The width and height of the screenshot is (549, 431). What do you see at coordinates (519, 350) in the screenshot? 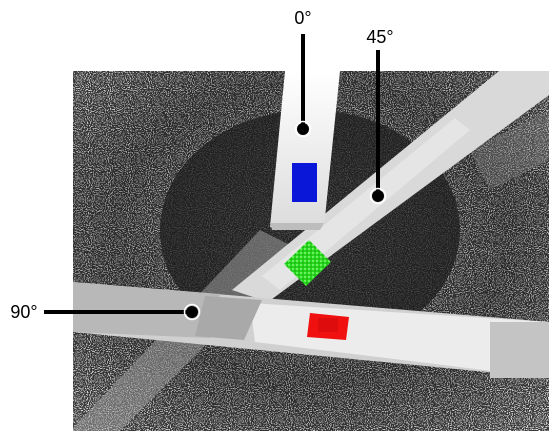
I see `beam-90-right-patch` at bounding box center [519, 350].